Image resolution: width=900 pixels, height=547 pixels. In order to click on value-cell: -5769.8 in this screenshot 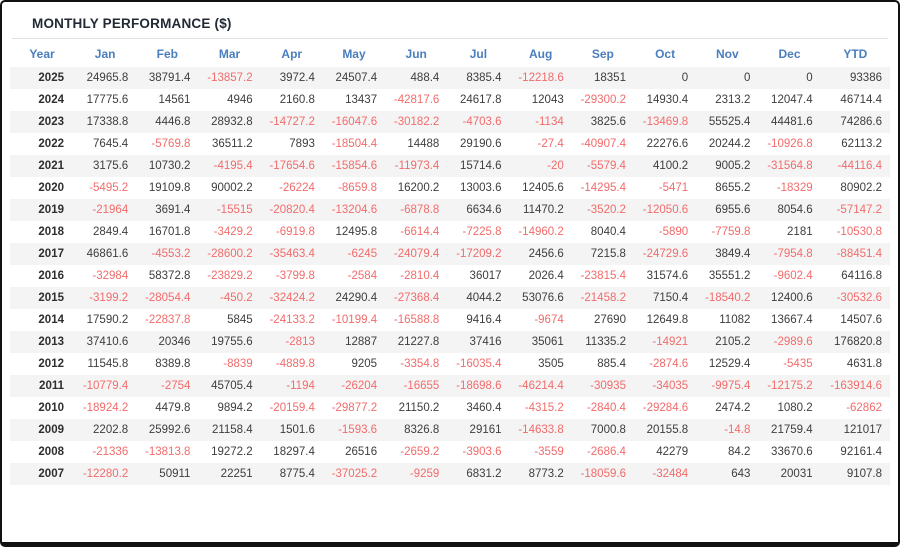, I will do `click(171, 144)`.